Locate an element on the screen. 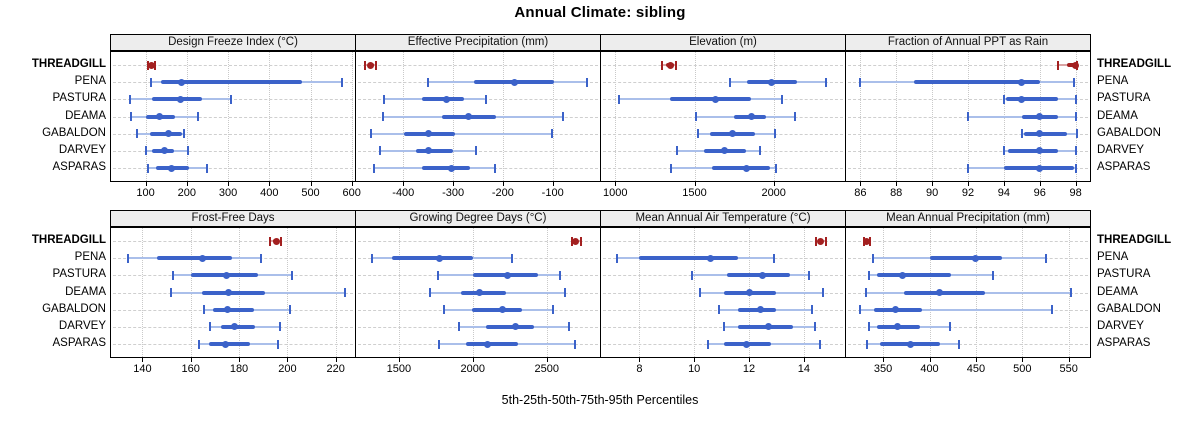  axis-tick-label: 94 is located at coordinates (1004, 193).